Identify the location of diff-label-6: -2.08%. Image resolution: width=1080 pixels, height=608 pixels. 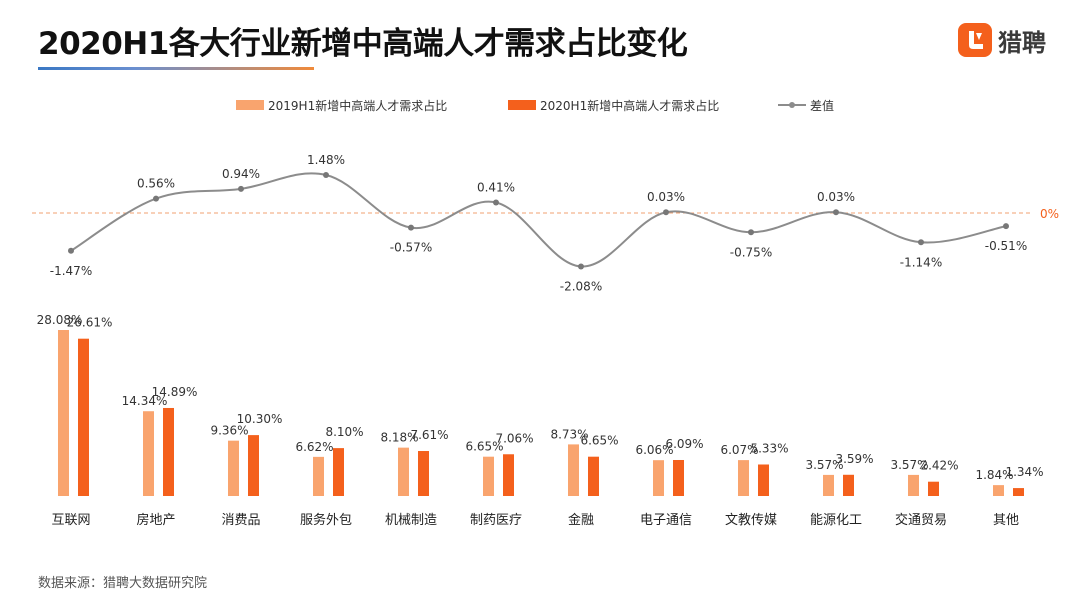
(581, 286).